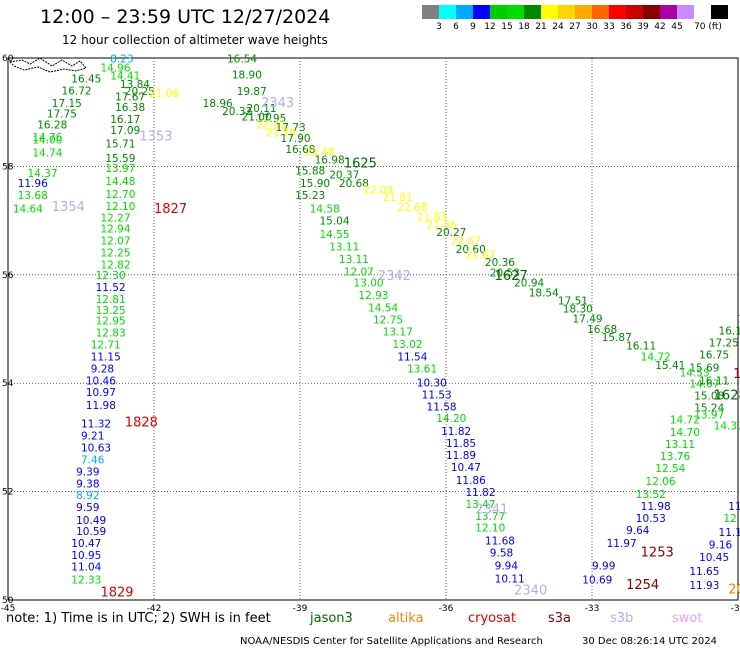 This screenshot has width=740, height=650. I want to click on latitude-tick-label: 60, so click(8, 59).